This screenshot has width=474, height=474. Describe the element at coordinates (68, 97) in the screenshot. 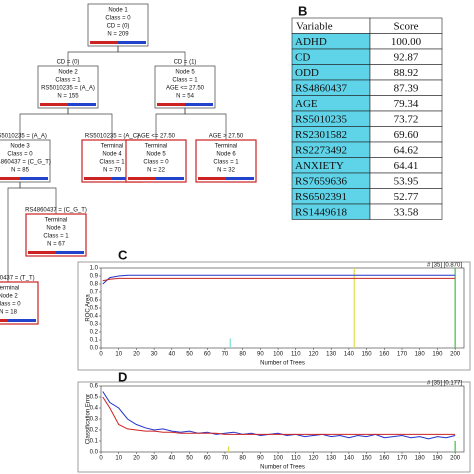

I see `node-text: N = 155` at that location.